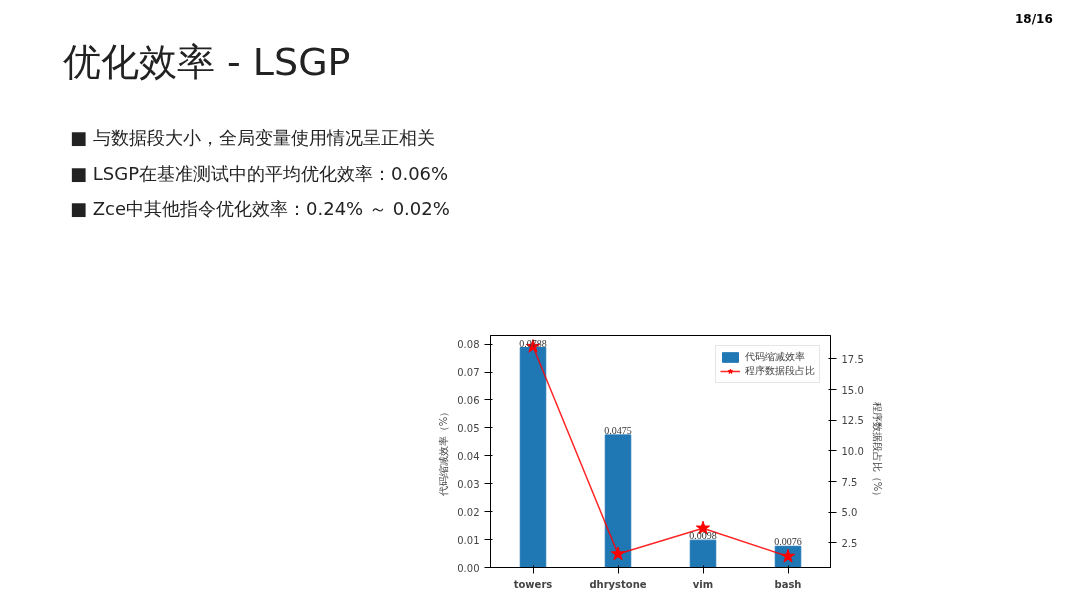 Image resolution: width=1080 pixels, height=602 pixels. I want to click on x-tick-label: dhrystone, so click(618, 584).